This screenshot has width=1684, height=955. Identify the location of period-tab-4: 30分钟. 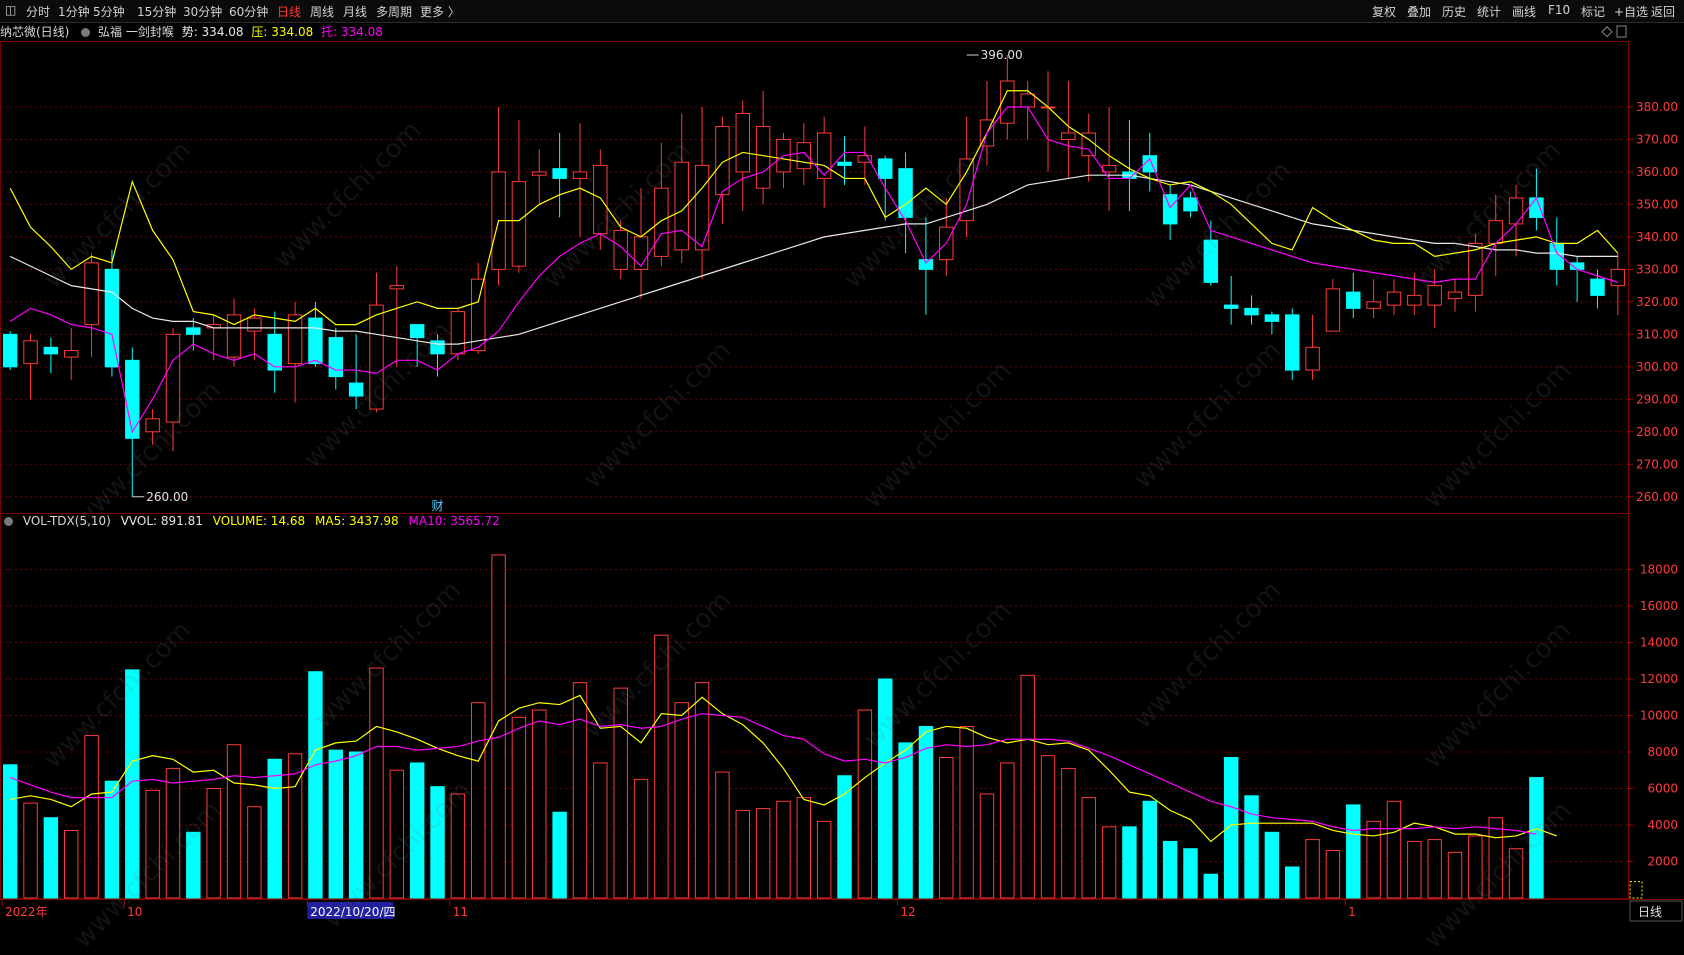
(203, 12).